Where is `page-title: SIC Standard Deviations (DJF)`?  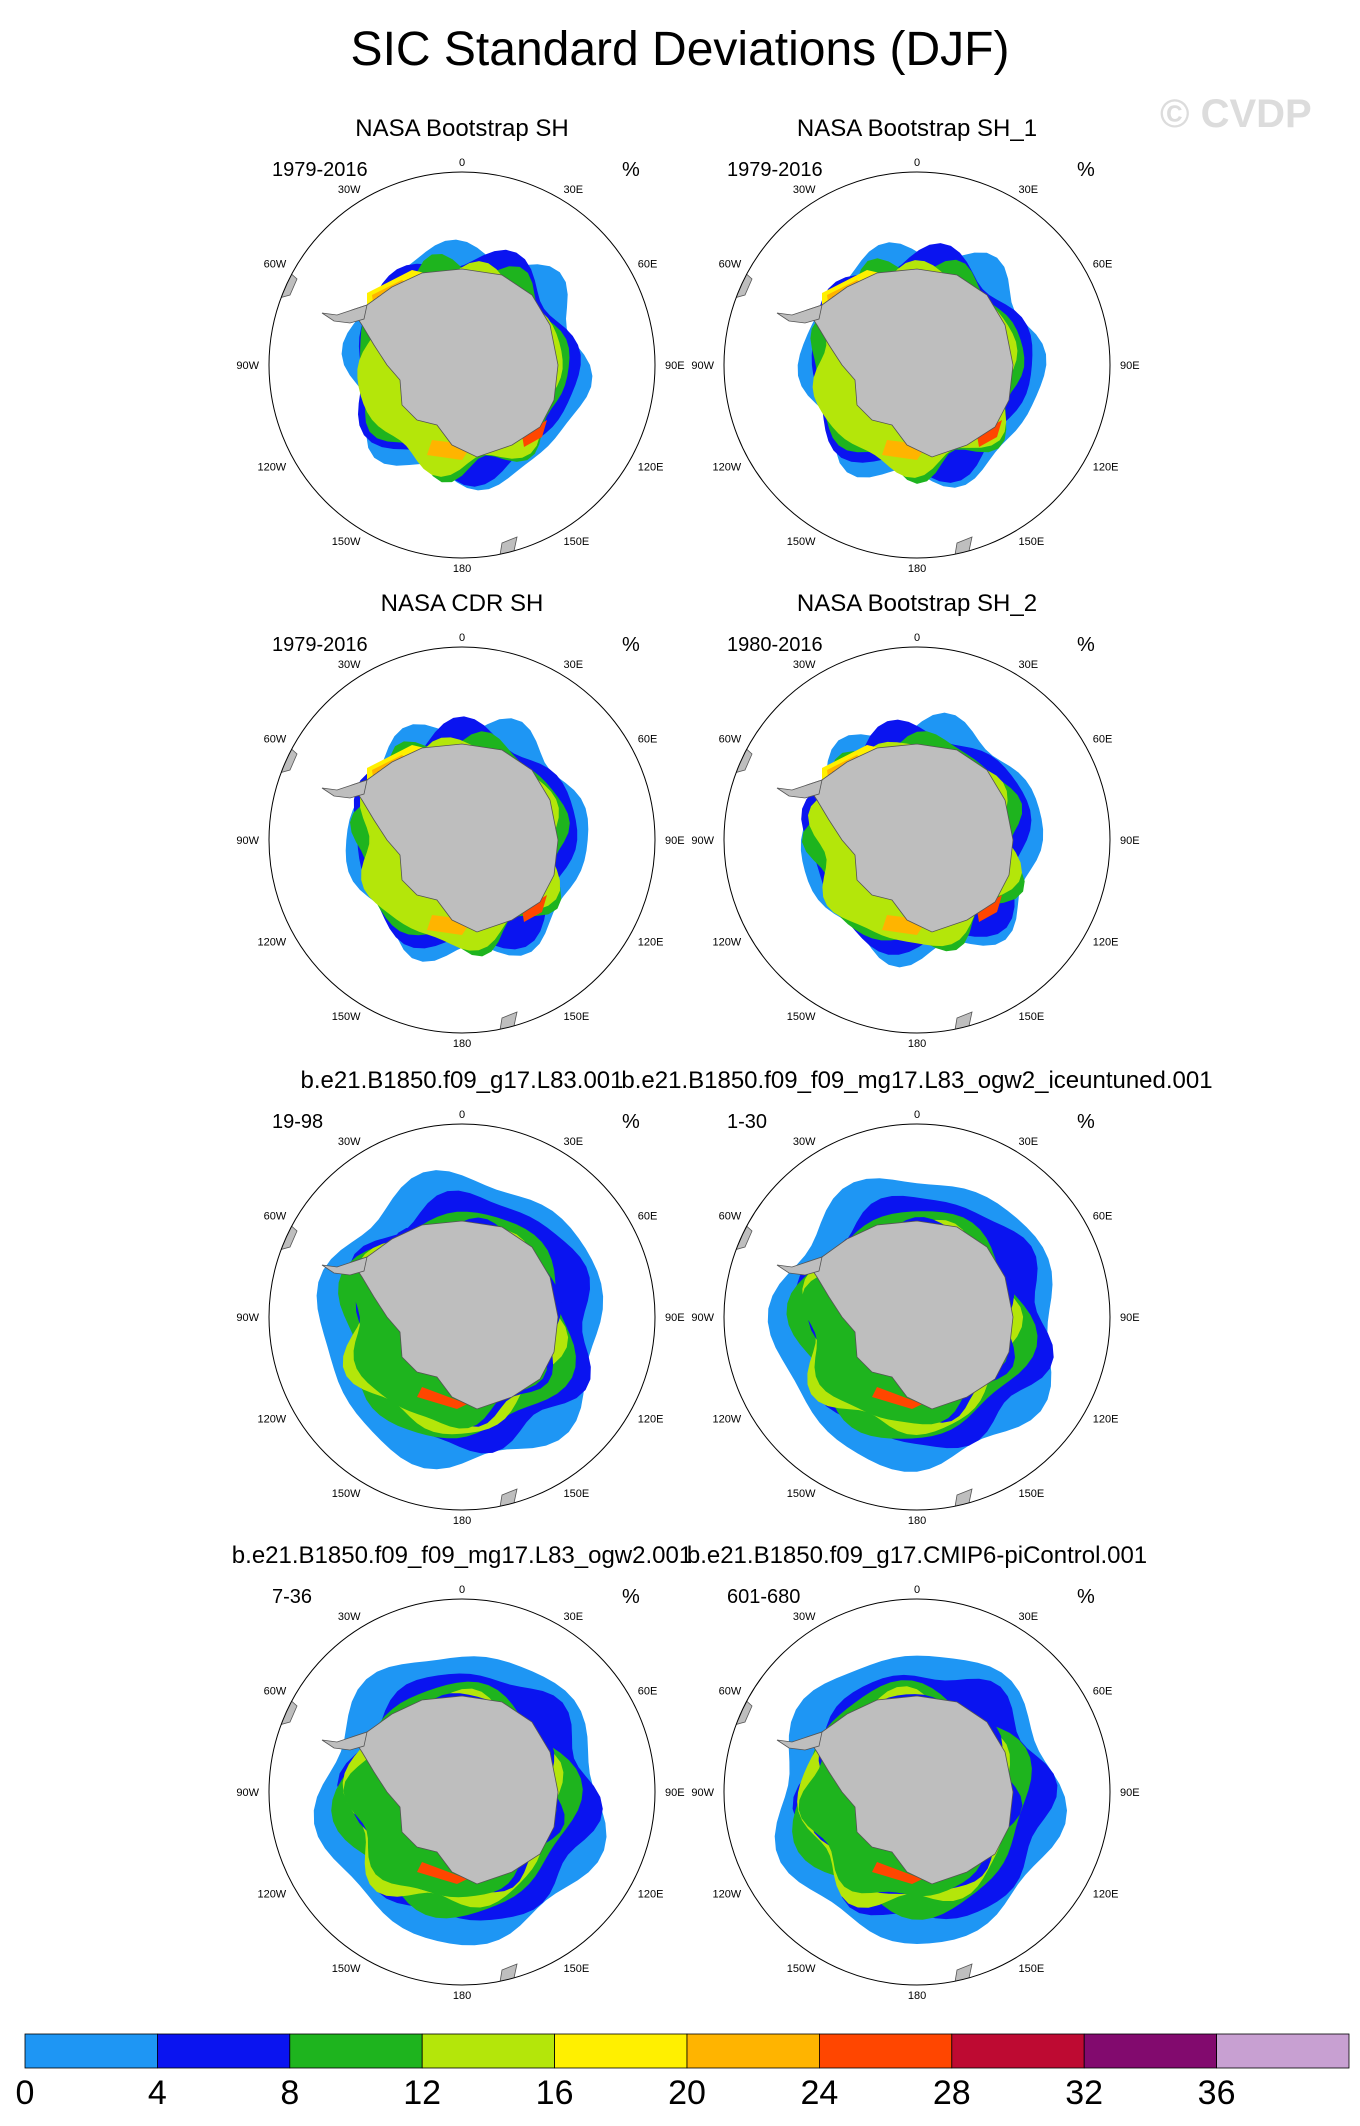
page-title: SIC Standard Deviations (DJF) is located at coordinates (680, 49).